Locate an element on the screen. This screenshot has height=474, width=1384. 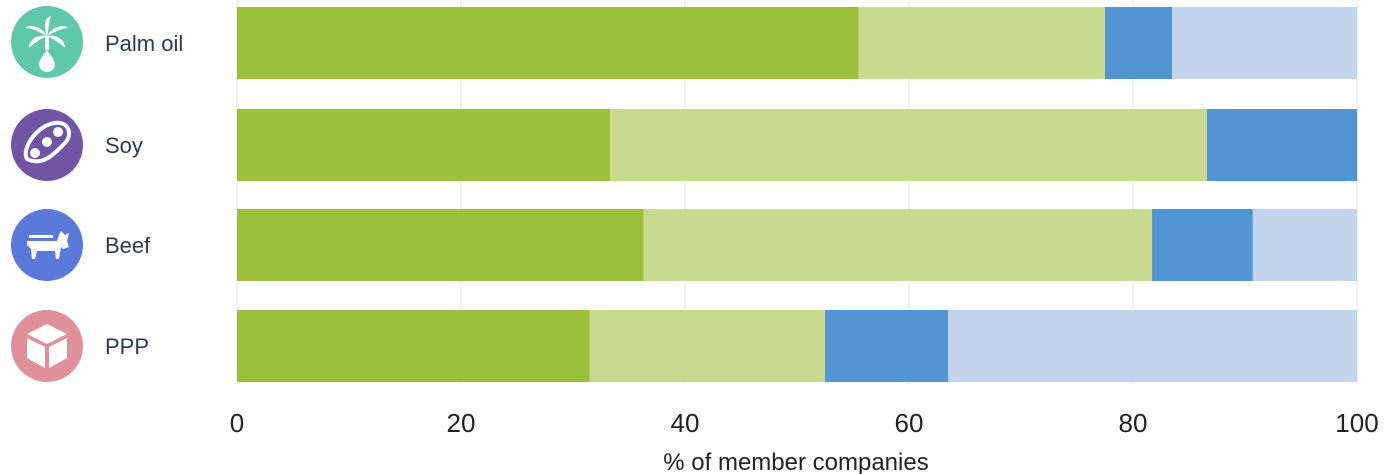
category-icons is located at coordinates (47, 194).